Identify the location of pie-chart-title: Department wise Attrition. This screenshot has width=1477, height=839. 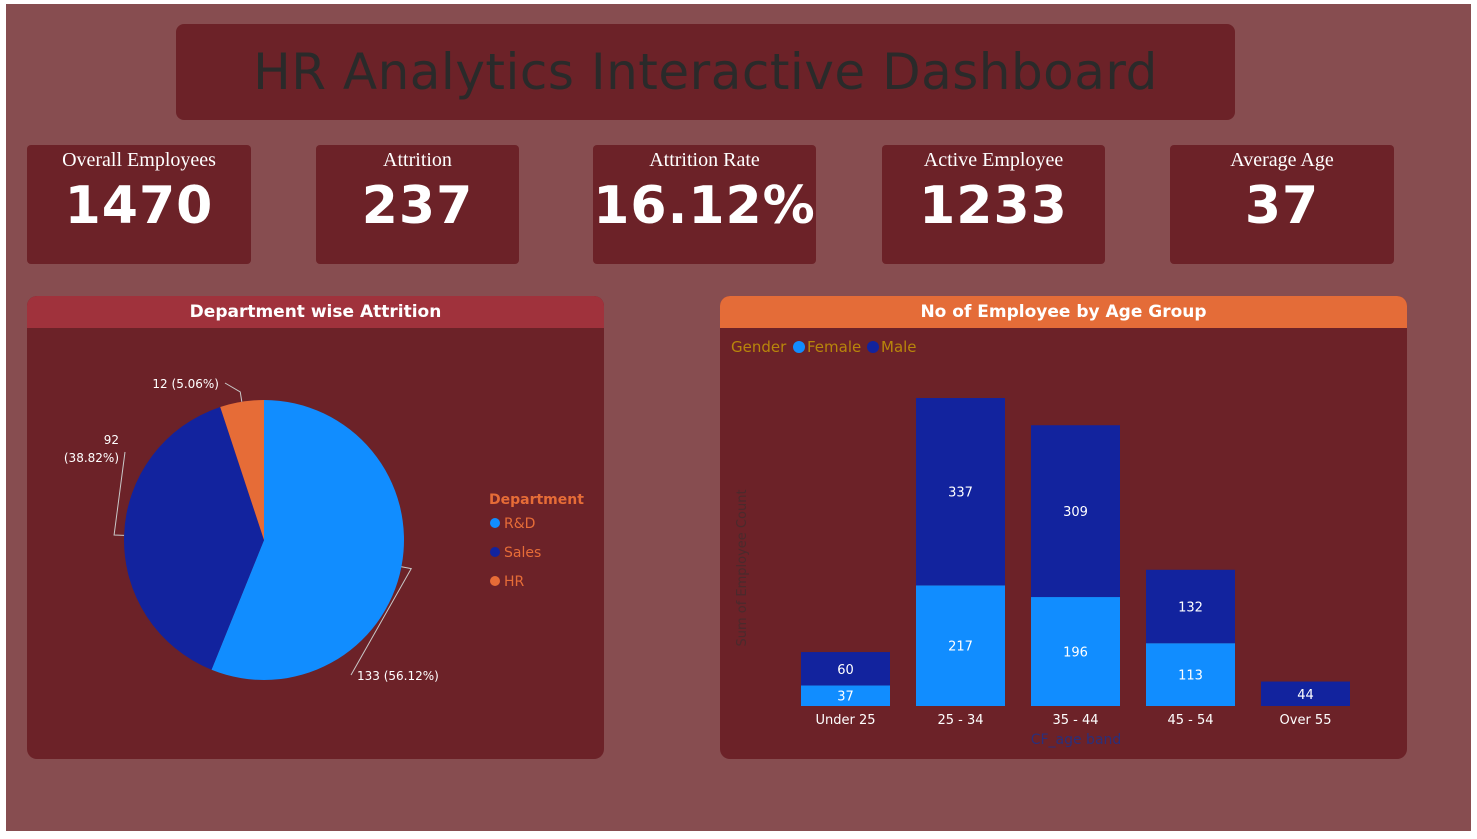
(315, 312).